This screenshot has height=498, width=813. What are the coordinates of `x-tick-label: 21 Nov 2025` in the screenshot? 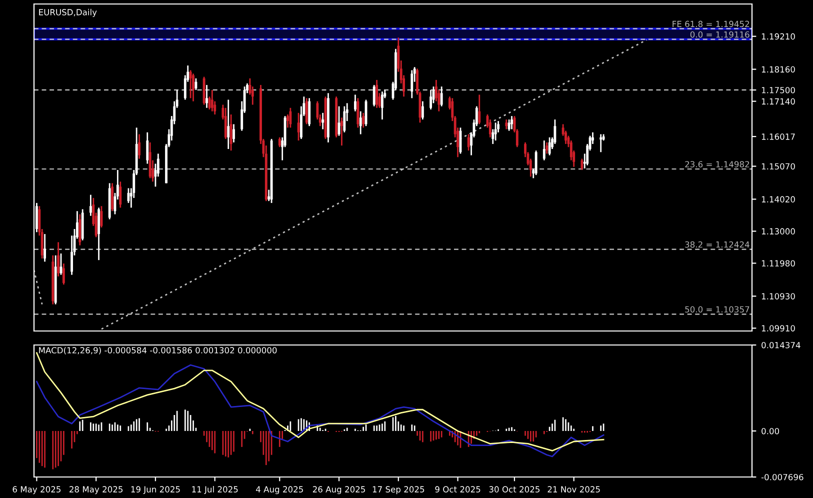 It's located at (574, 489).